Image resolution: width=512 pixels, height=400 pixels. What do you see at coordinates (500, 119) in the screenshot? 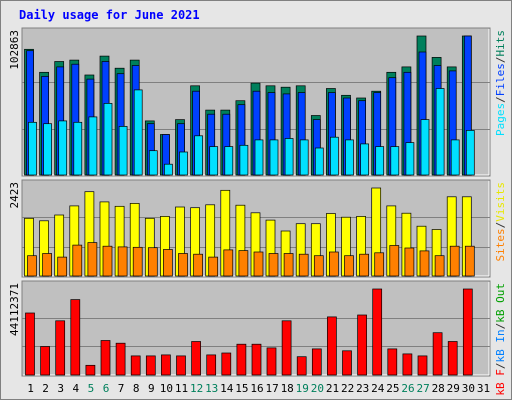
I see `series-axis-label-part: Pages` at bounding box center [500, 119].